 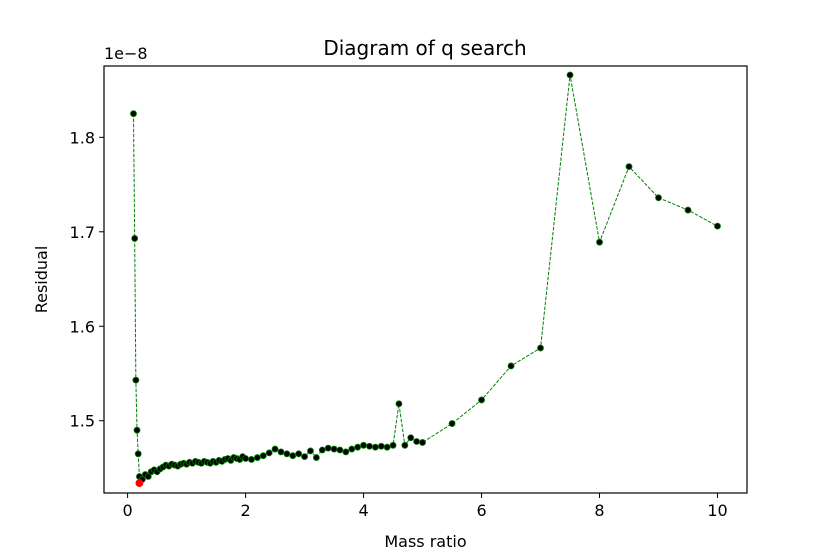 I want to click on x-tick-label: 0, so click(x=128, y=510).